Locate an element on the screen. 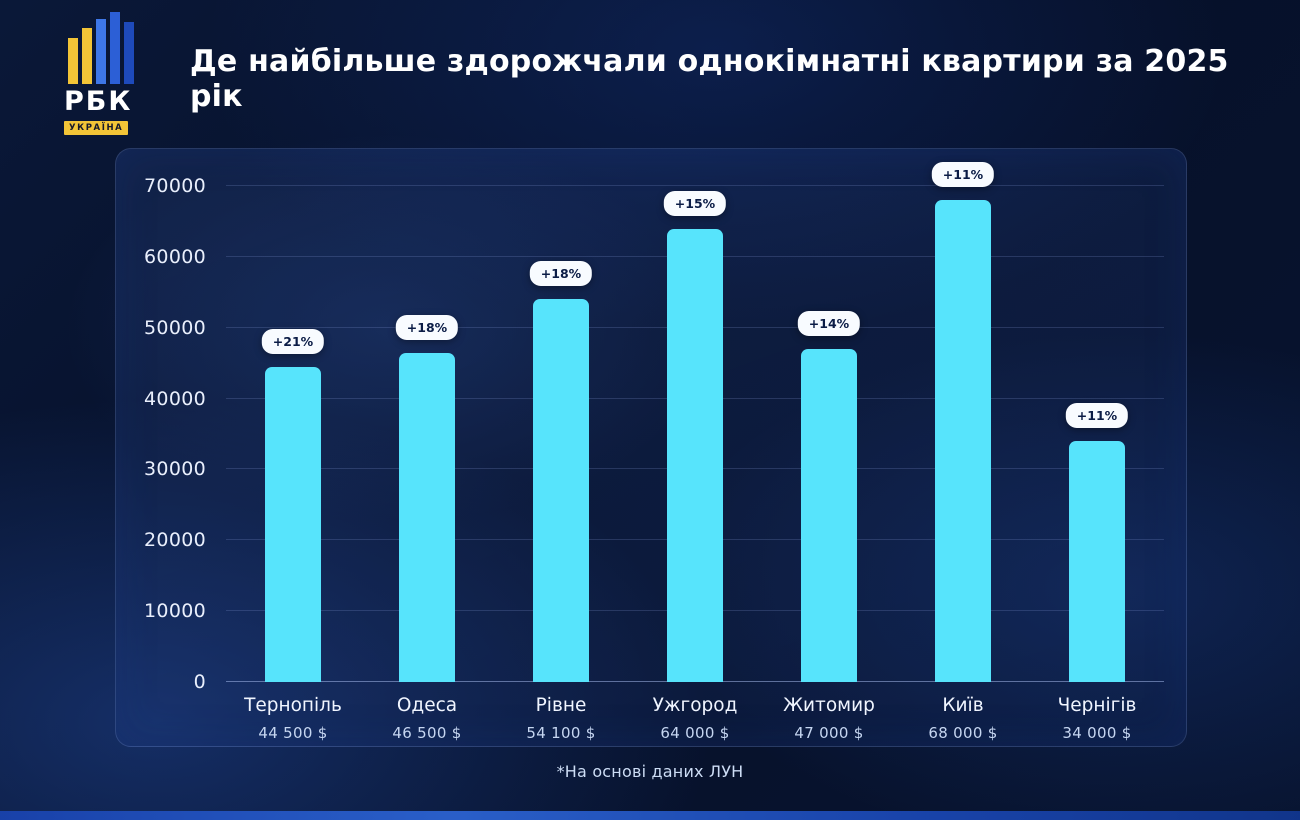  logo-country-text: УКРАЇНА is located at coordinates (96, 128).